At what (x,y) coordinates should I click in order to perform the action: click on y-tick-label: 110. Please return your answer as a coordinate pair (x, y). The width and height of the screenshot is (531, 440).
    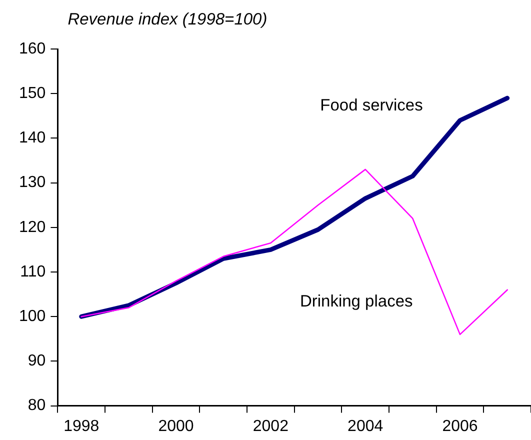
    Looking at the image, I should click on (33, 271).